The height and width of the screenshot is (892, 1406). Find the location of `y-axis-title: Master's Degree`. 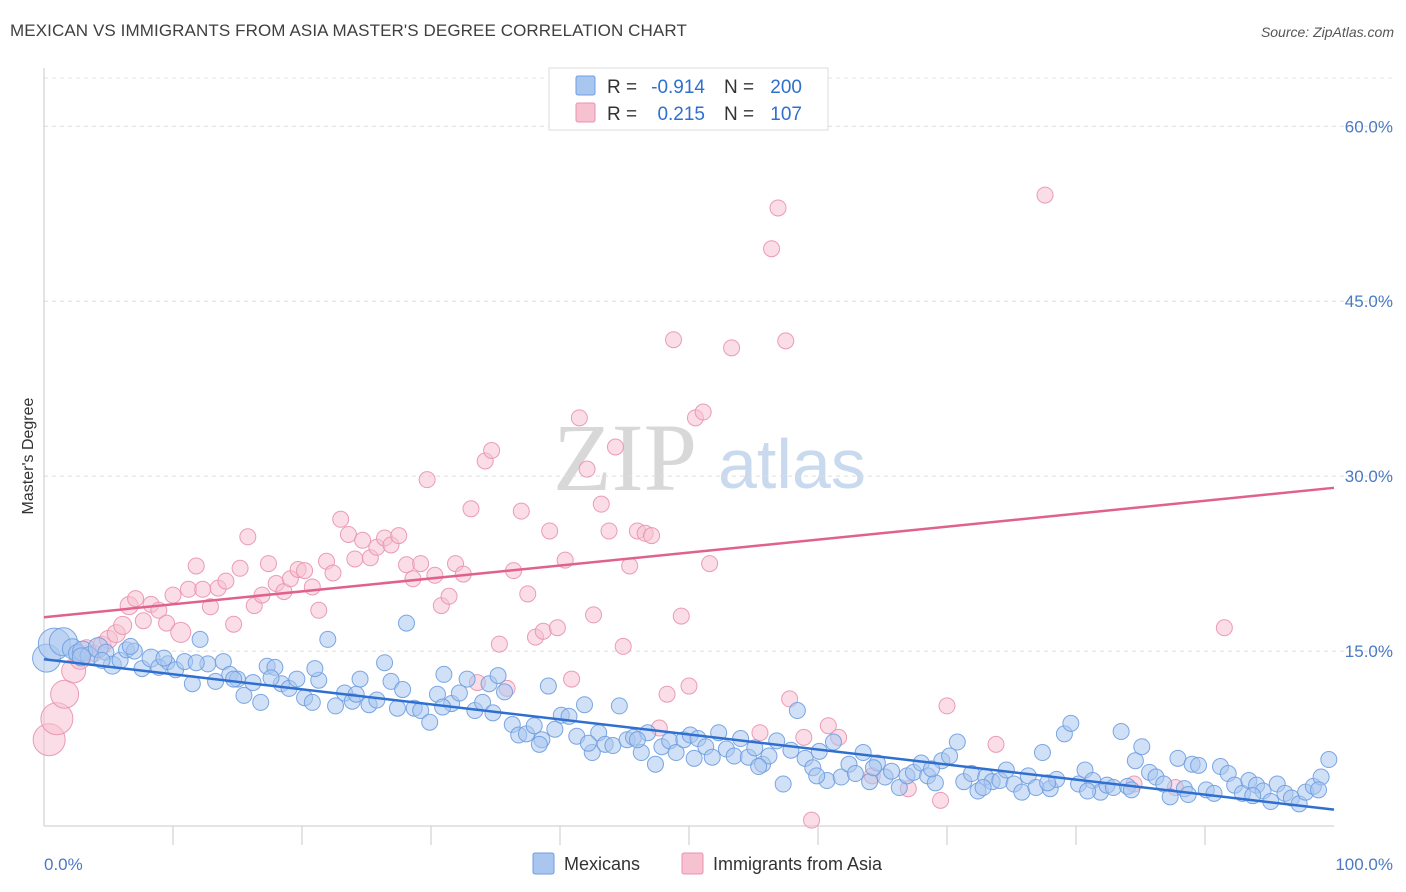

y-axis-title: Master's Degree is located at coordinates (28, 455).